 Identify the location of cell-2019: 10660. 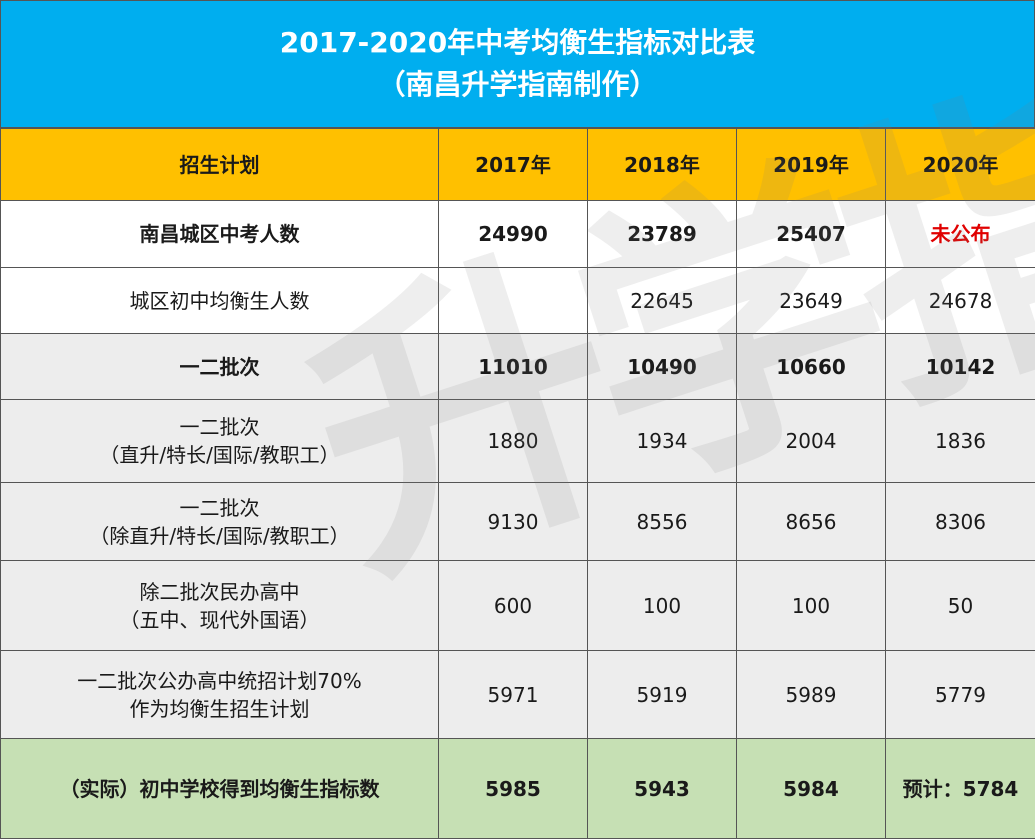
(811, 367).